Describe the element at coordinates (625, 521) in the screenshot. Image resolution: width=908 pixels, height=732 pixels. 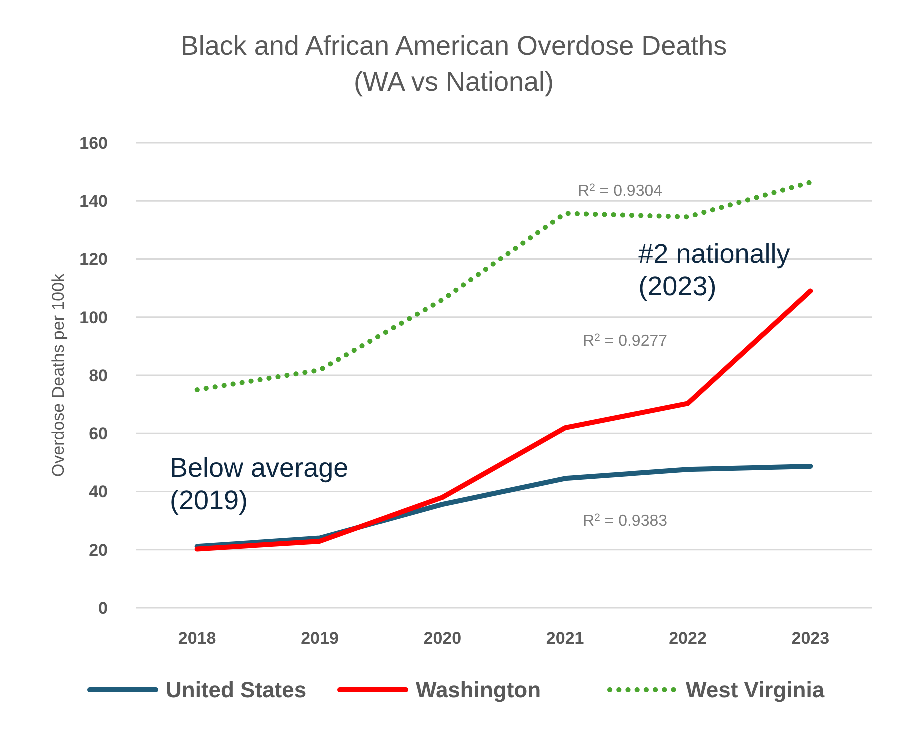
I see `annotation: R$^{2}$ = 0.9383` at that location.